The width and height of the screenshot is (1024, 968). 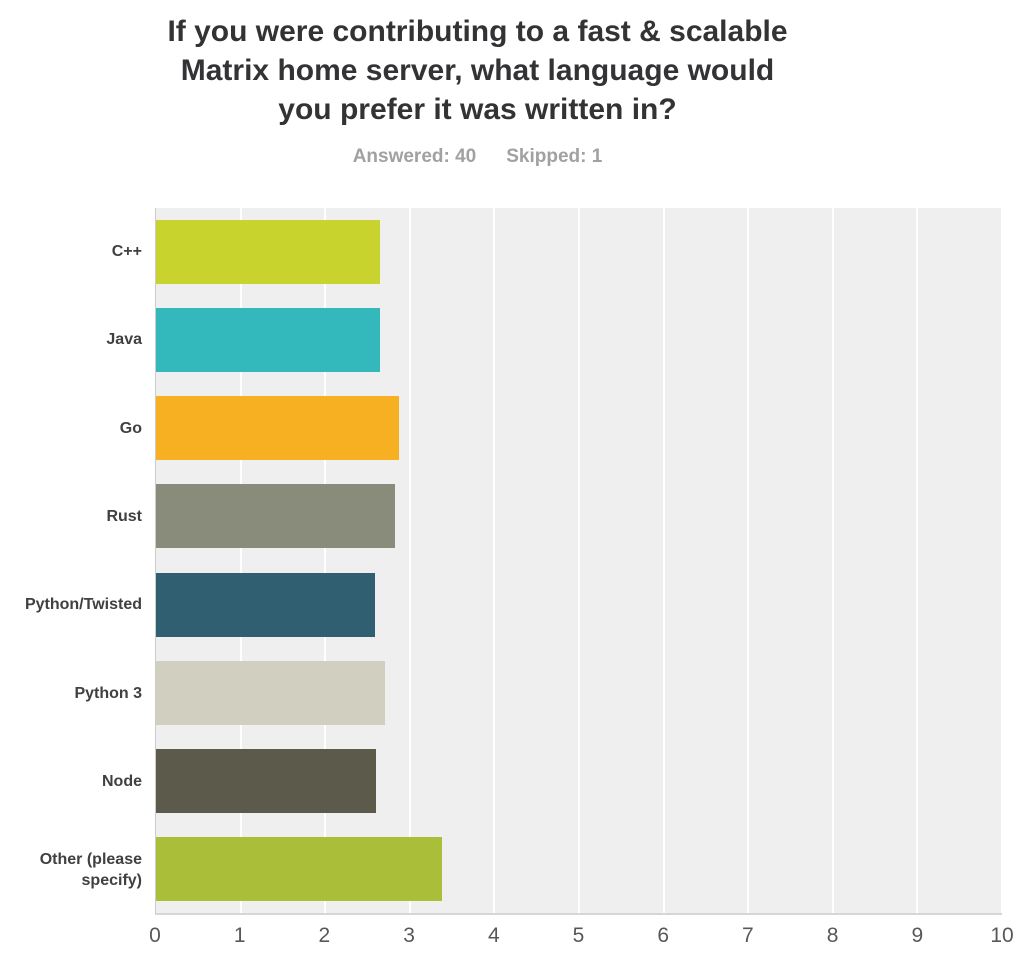 I want to click on x-tick-label: 1, so click(x=239, y=935).